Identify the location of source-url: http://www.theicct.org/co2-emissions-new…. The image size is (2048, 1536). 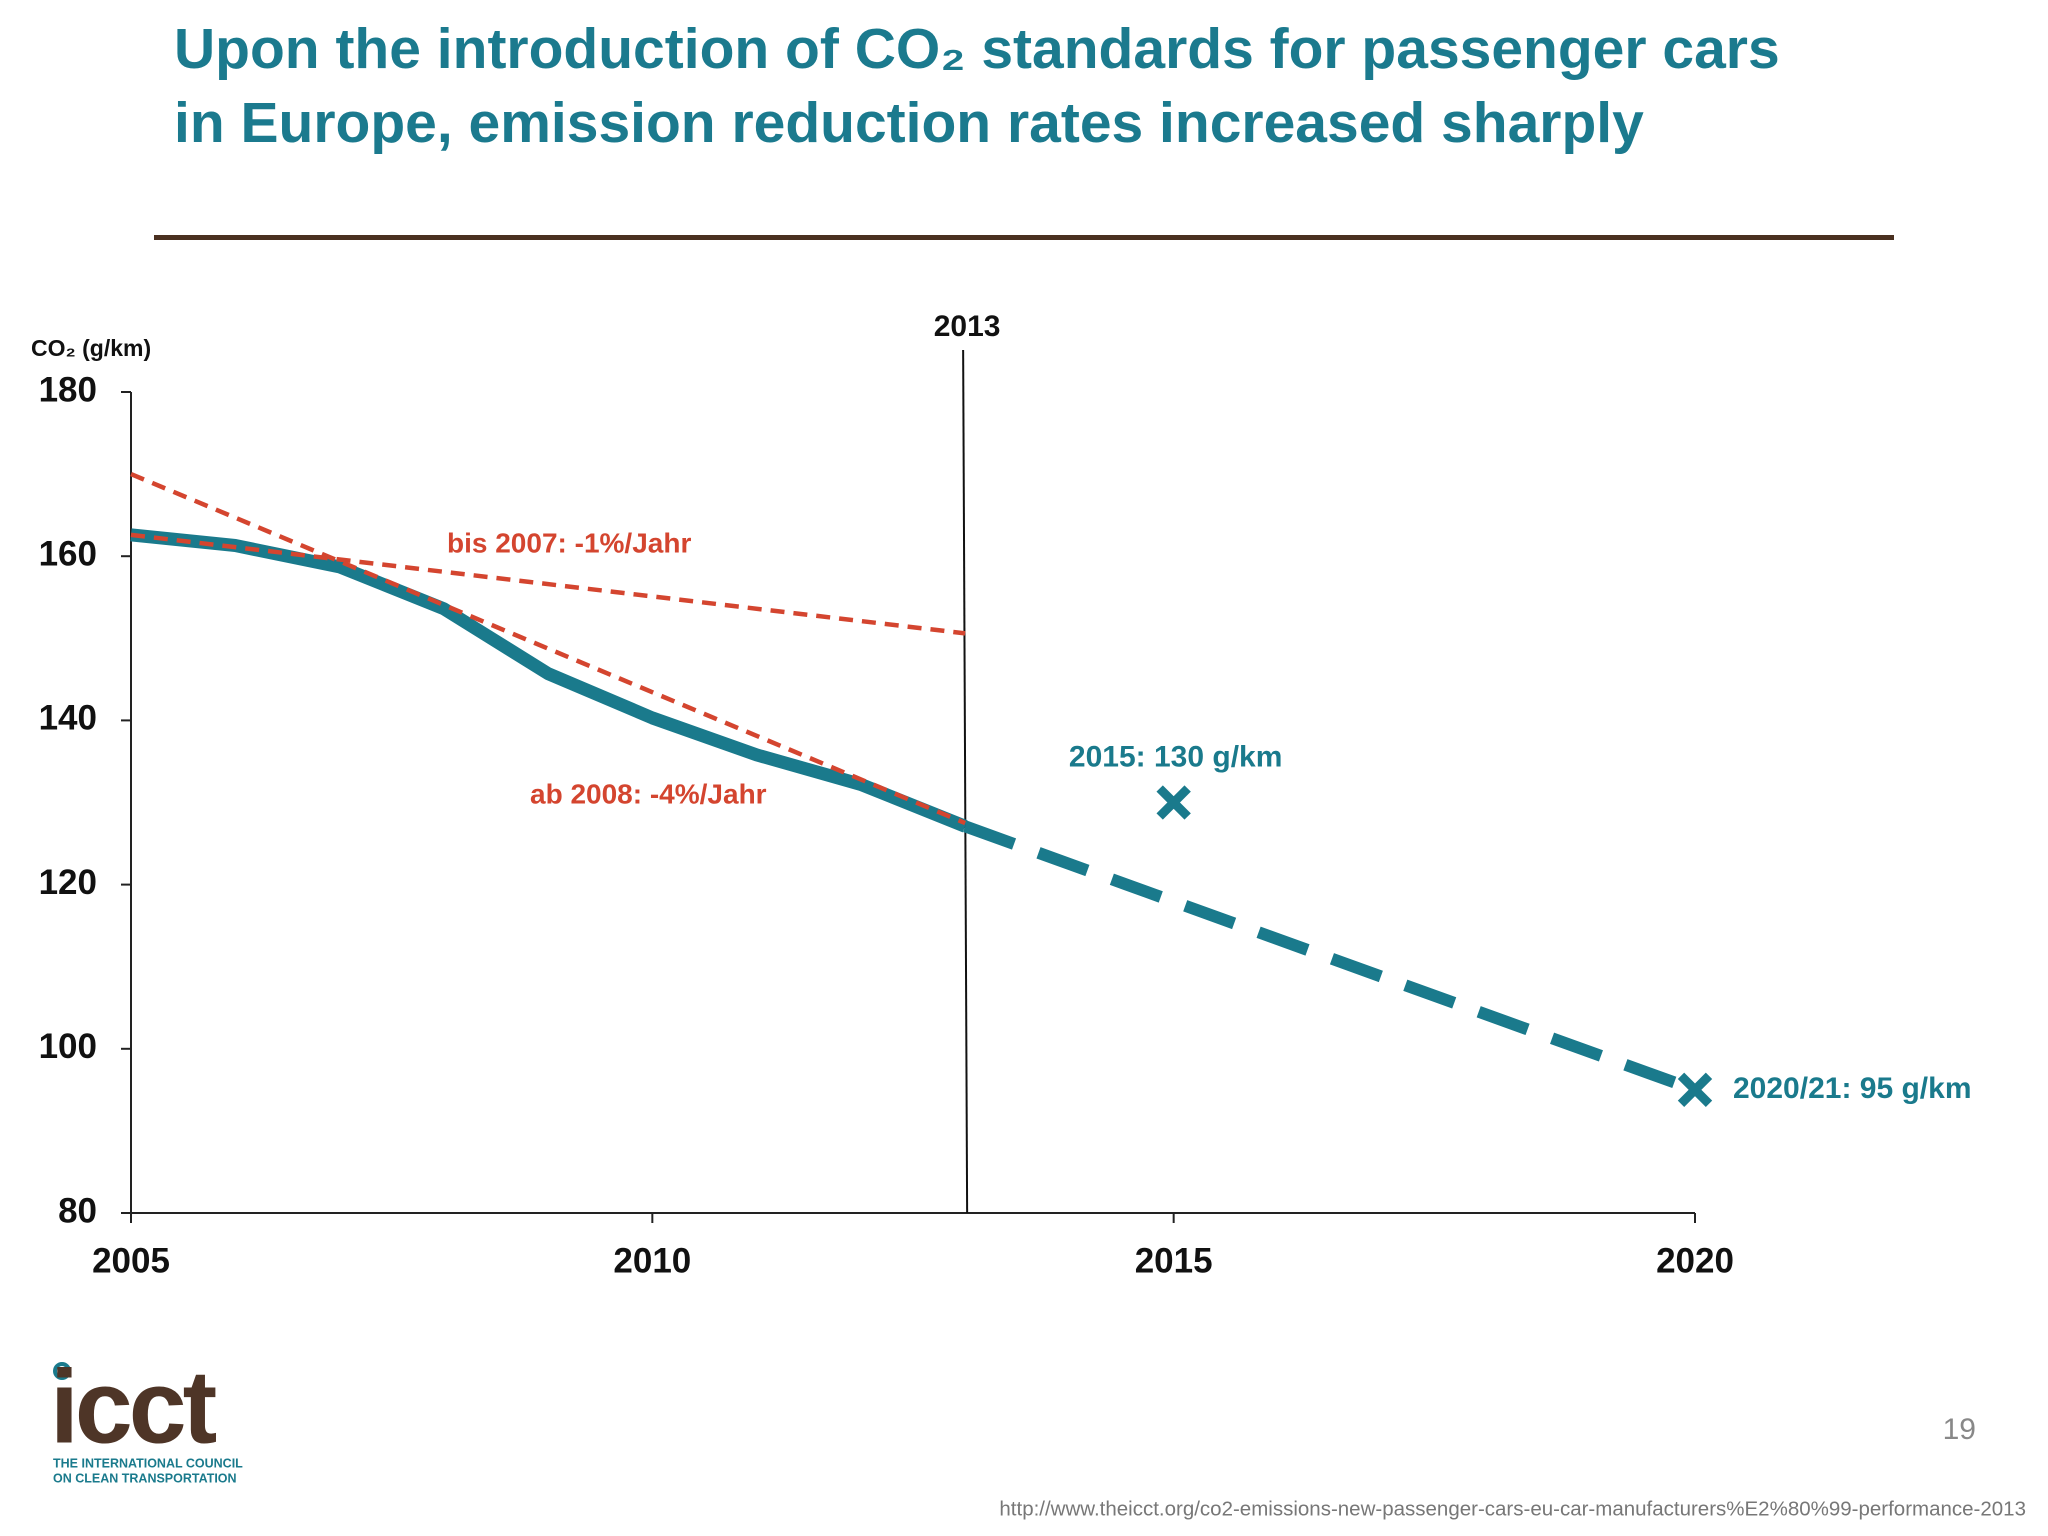
(1512, 1508).